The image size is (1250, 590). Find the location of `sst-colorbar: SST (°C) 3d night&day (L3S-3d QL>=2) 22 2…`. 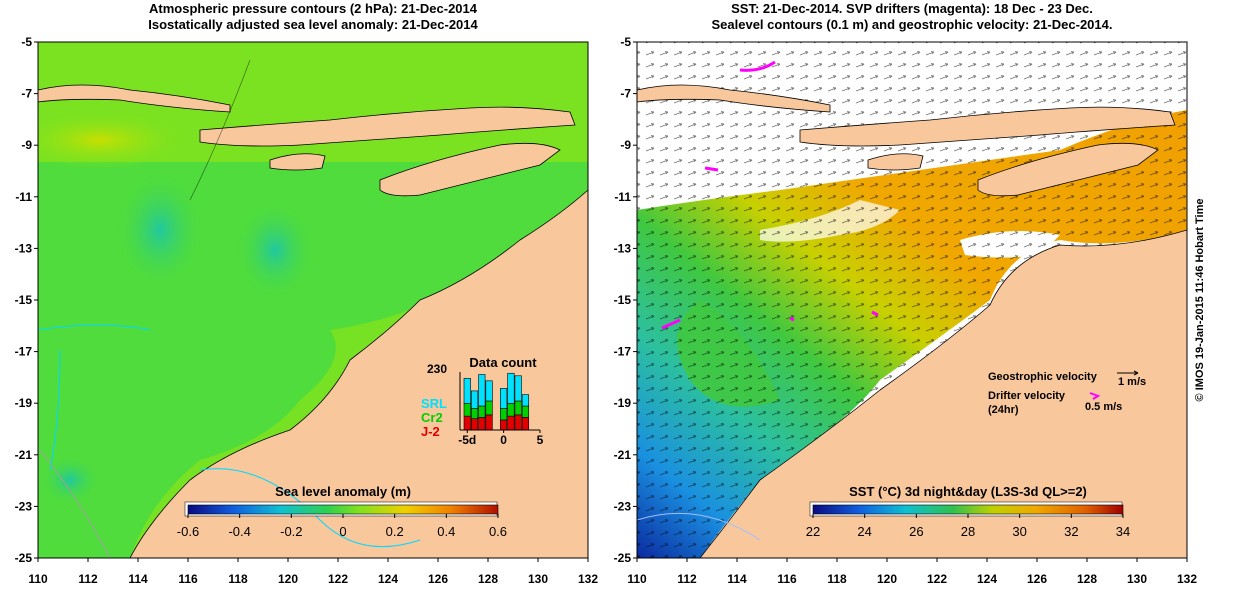

sst-colorbar: SST (°C) 3d night&day (L3S-3d QL>=2) 22 2… is located at coordinates (968, 511).